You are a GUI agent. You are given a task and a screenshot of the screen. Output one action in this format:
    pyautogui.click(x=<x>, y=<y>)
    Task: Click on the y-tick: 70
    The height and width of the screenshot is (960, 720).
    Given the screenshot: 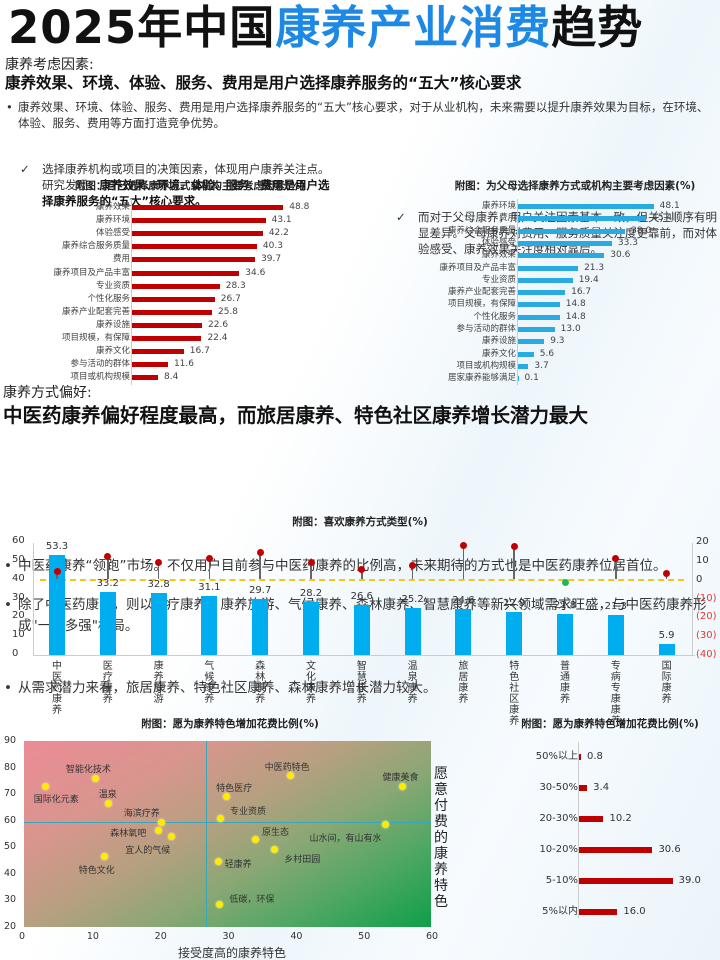 What is the action you would take?
    pyautogui.click(x=10, y=794)
    